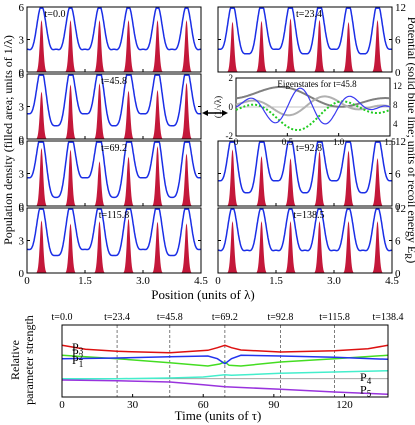 The image size is (415, 425). What do you see at coordinates (410, 261) in the screenshot?
I see `upper-right-axis-label-end: )` at bounding box center [410, 261].